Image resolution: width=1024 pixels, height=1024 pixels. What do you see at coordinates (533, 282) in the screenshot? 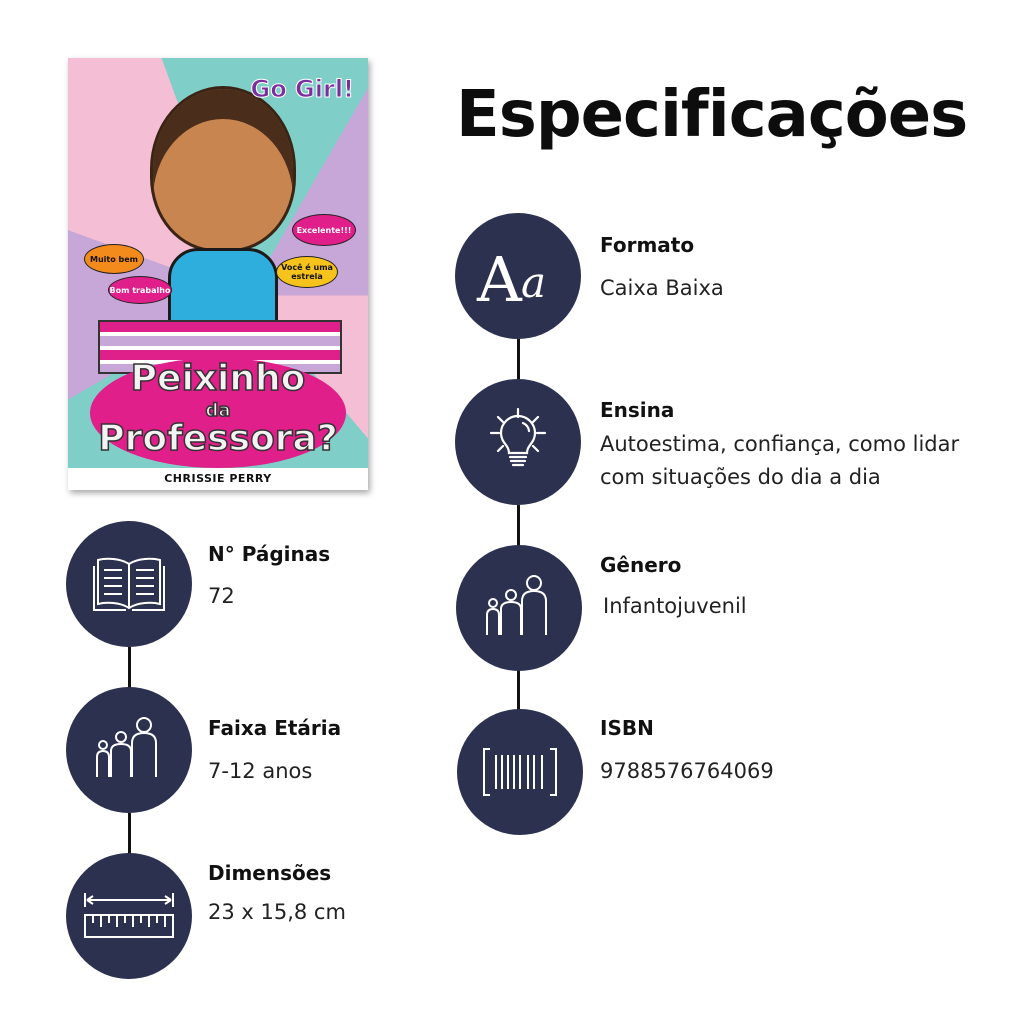
I see `svg-text: a` at bounding box center [533, 282].